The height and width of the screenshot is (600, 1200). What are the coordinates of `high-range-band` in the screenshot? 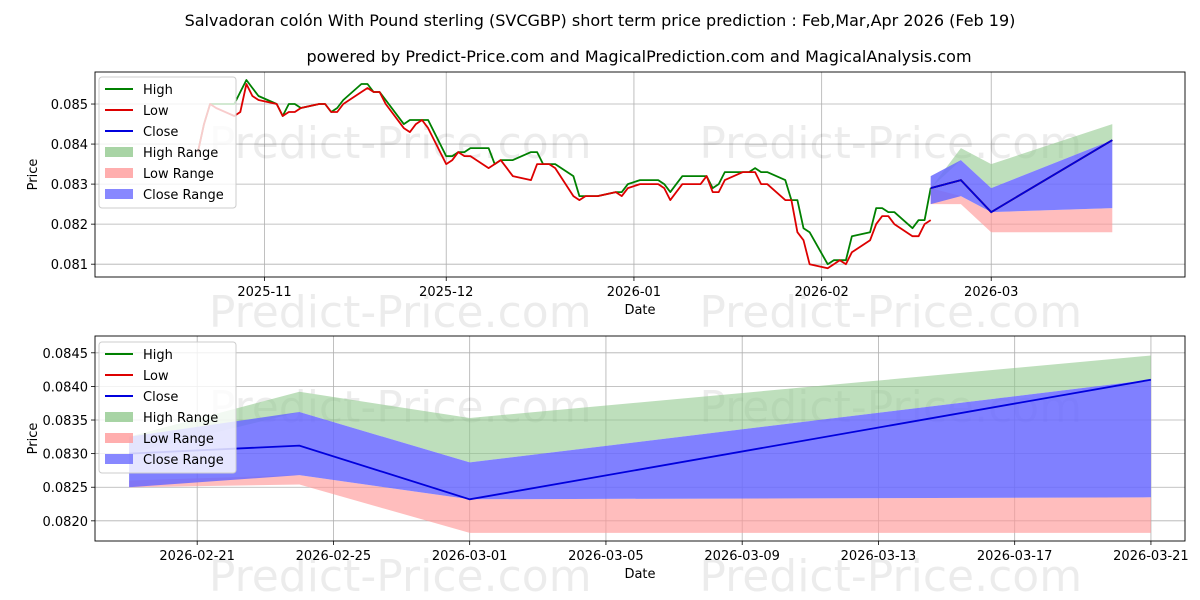 It's located at (1021, 156).